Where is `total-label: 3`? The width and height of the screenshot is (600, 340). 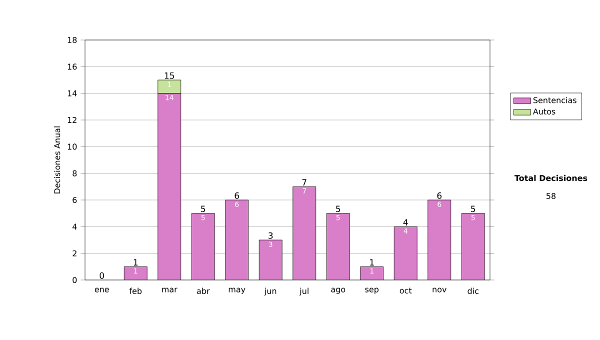
total-label: 3 is located at coordinates (270, 235).